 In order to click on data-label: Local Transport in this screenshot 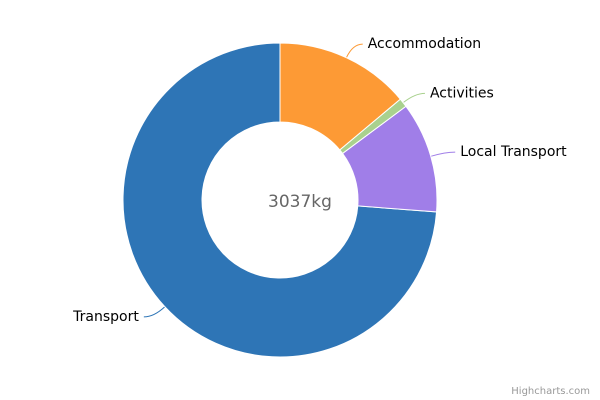, I will do `click(513, 152)`.